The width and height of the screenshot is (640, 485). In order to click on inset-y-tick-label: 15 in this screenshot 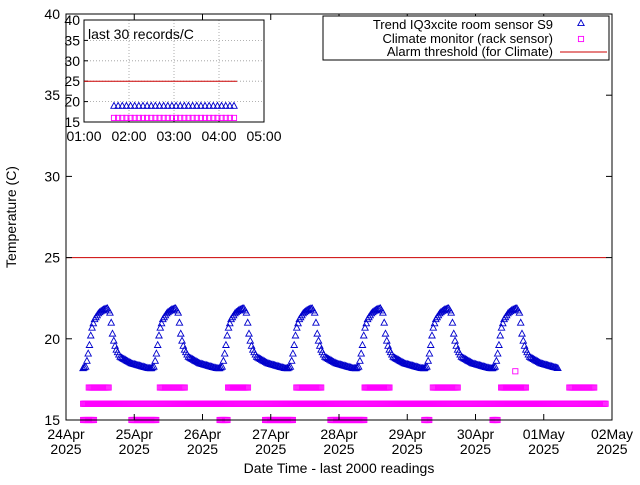, I will do `click(72, 122)`.